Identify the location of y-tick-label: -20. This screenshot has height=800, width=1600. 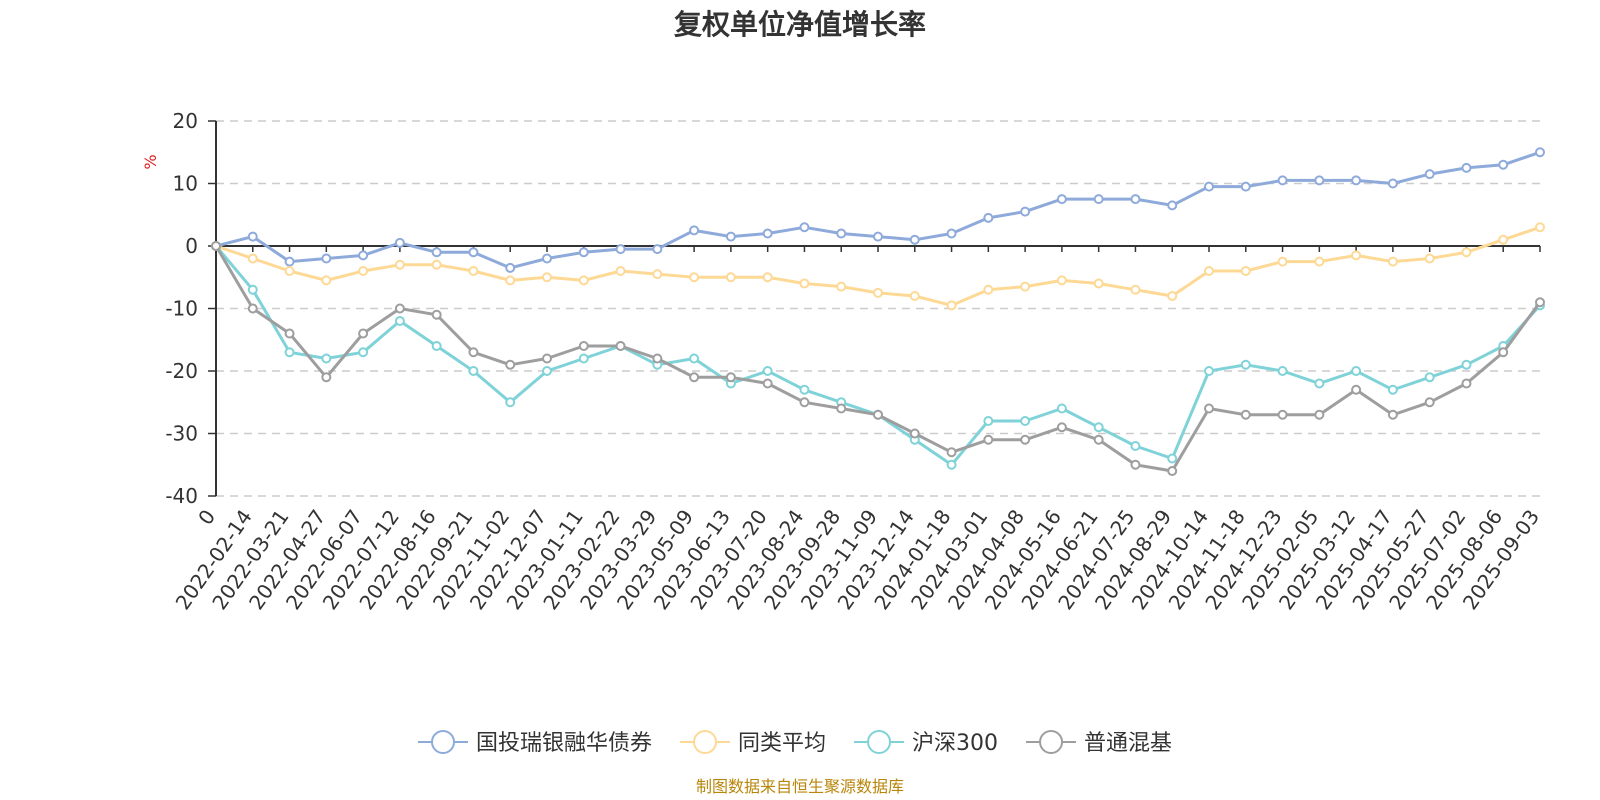
(181, 371).